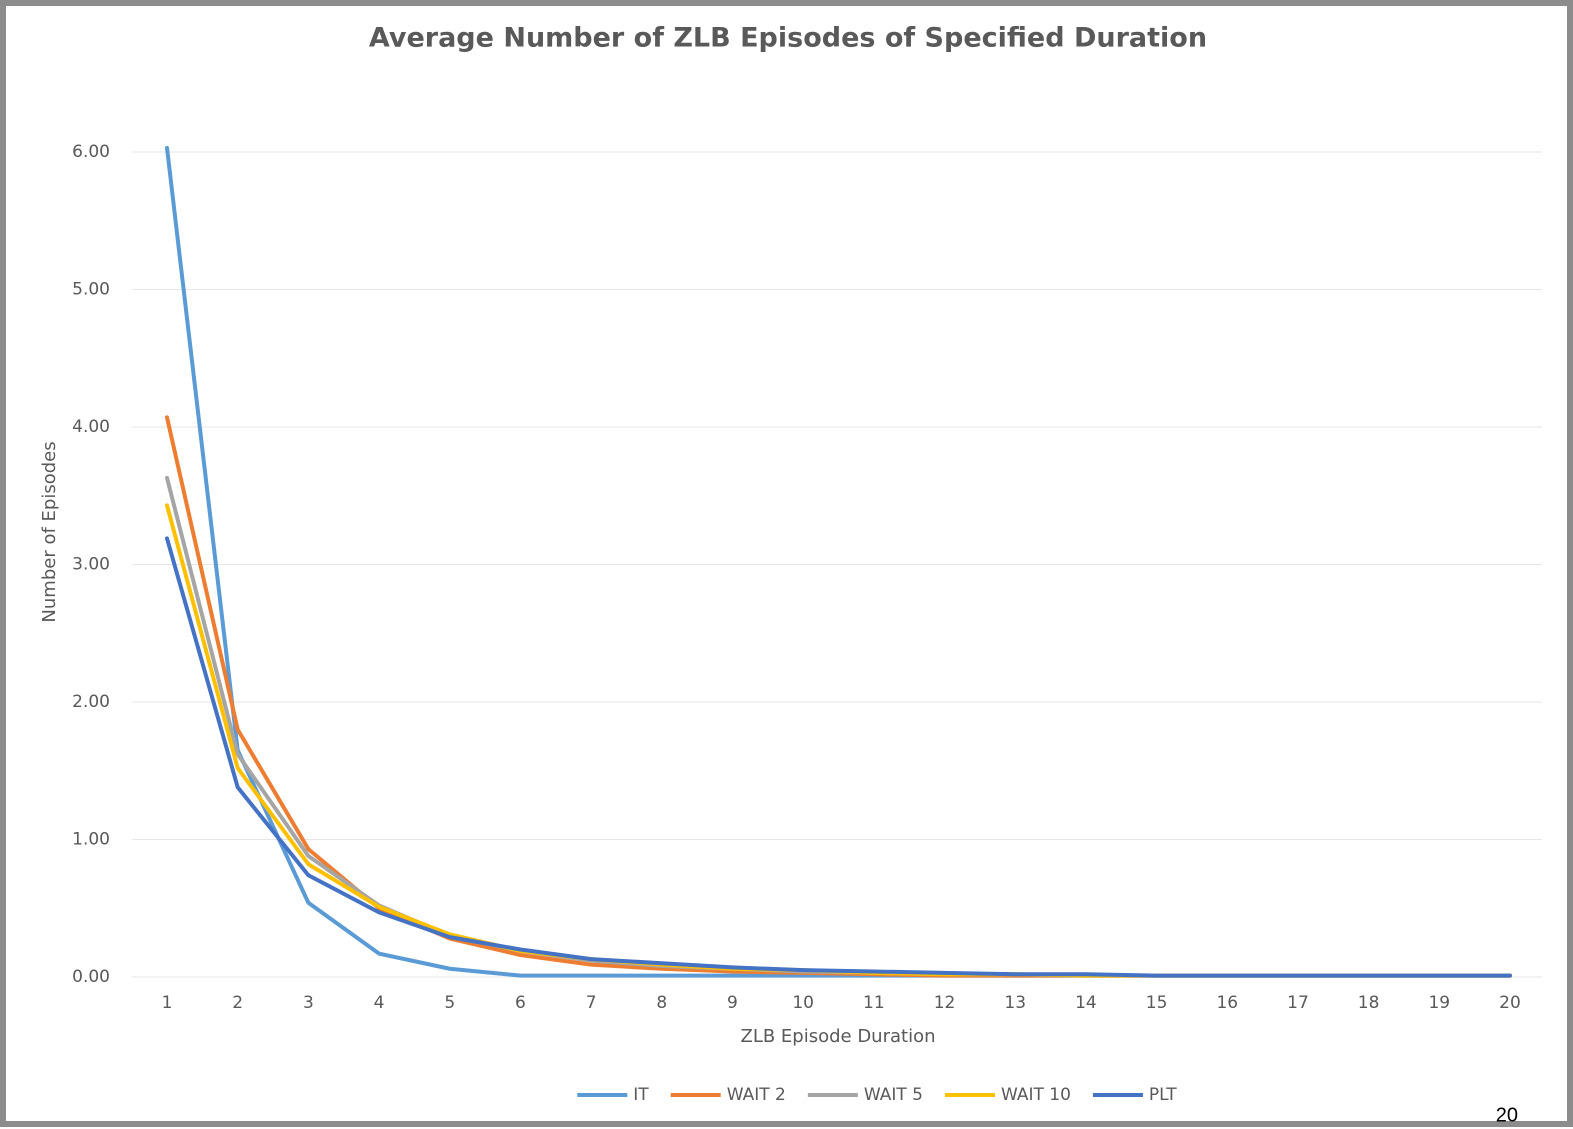 The height and width of the screenshot is (1129, 1573). Describe the element at coordinates (449, 1003) in the screenshot. I see `x-tick-label: 5` at that location.